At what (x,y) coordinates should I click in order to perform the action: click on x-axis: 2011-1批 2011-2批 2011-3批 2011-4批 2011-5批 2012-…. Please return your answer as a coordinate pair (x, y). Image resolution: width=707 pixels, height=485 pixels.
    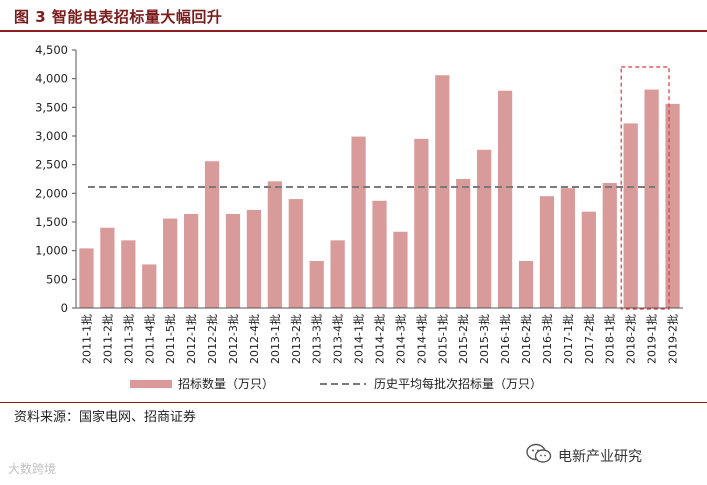
    Looking at the image, I should click on (379, 335).